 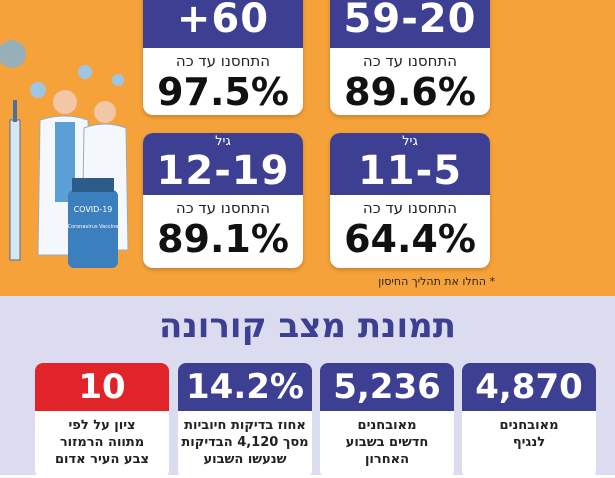 I want to click on stat-line: מתווה הרמזור, so click(x=102, y=442).